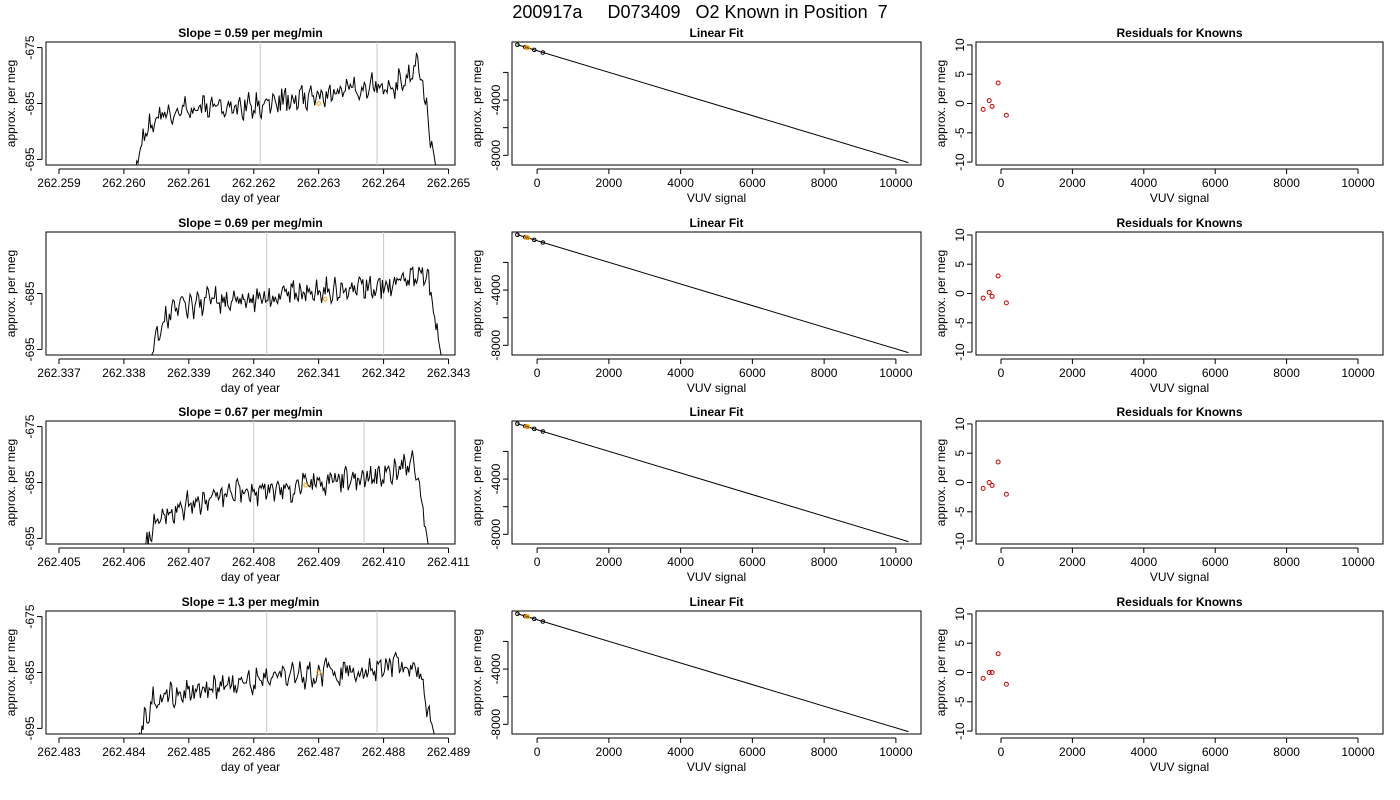 The width and height of the screenshot is (1400, 800). I want to click on x-tick-label: 262.337, so click(59, 373).